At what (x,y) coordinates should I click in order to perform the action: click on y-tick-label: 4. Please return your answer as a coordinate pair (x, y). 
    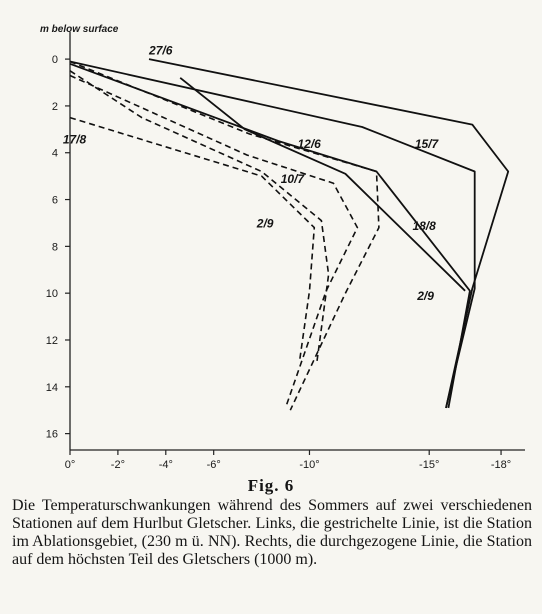
    Looking at the image, I should click on (55, 154).